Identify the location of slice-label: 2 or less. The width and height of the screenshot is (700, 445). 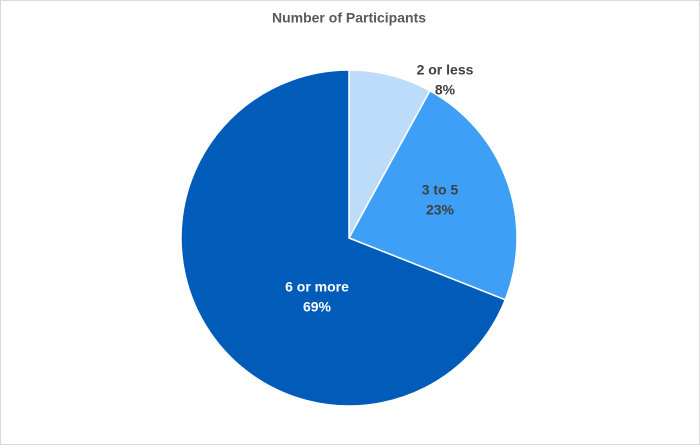
(445, 70).